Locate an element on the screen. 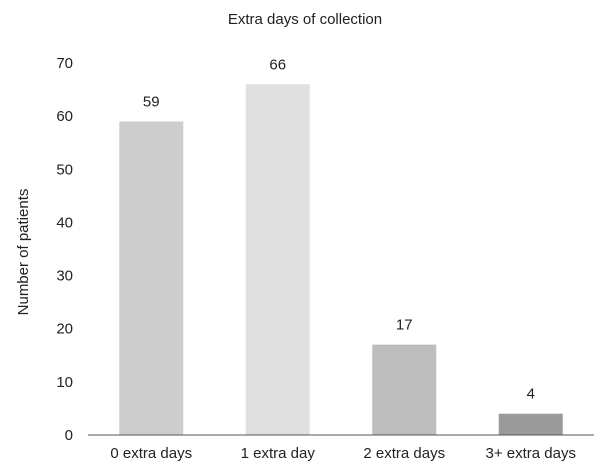  y-tick-label: 70 is located at coordinates (64, 63).